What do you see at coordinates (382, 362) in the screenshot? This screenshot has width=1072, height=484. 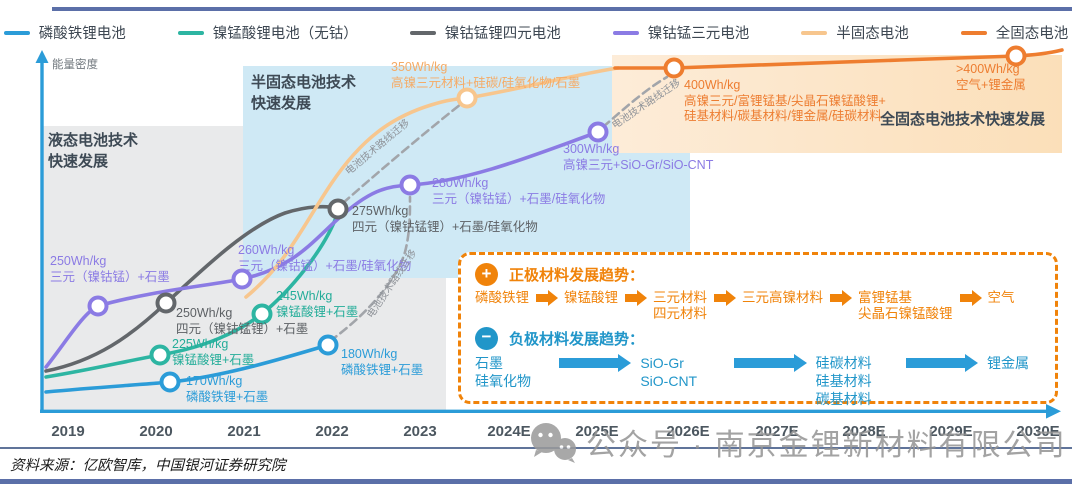 I see `point-label: 180Wh/kg 磷酸铁锂+石墨` at bounding box center [382, 362].